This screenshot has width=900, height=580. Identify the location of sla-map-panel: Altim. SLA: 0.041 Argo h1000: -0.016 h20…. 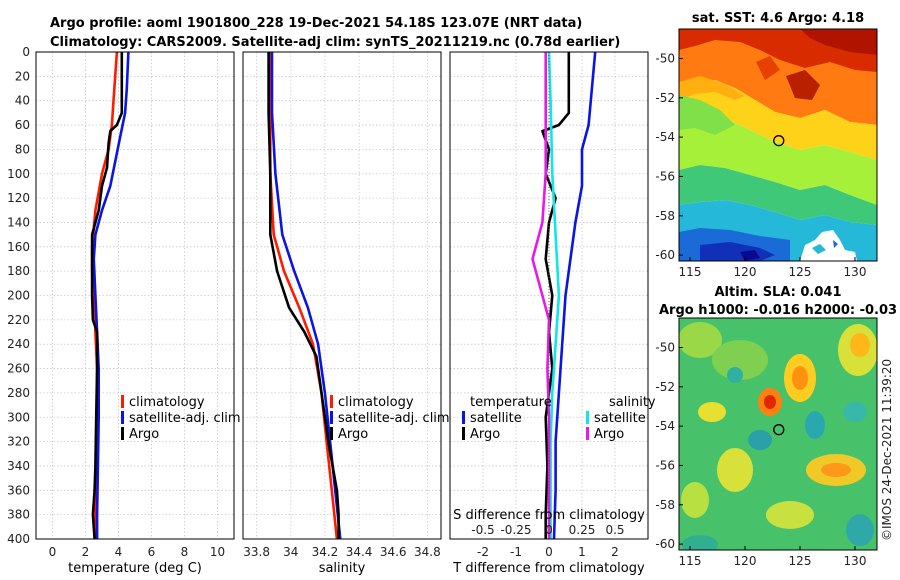
(776, 426).